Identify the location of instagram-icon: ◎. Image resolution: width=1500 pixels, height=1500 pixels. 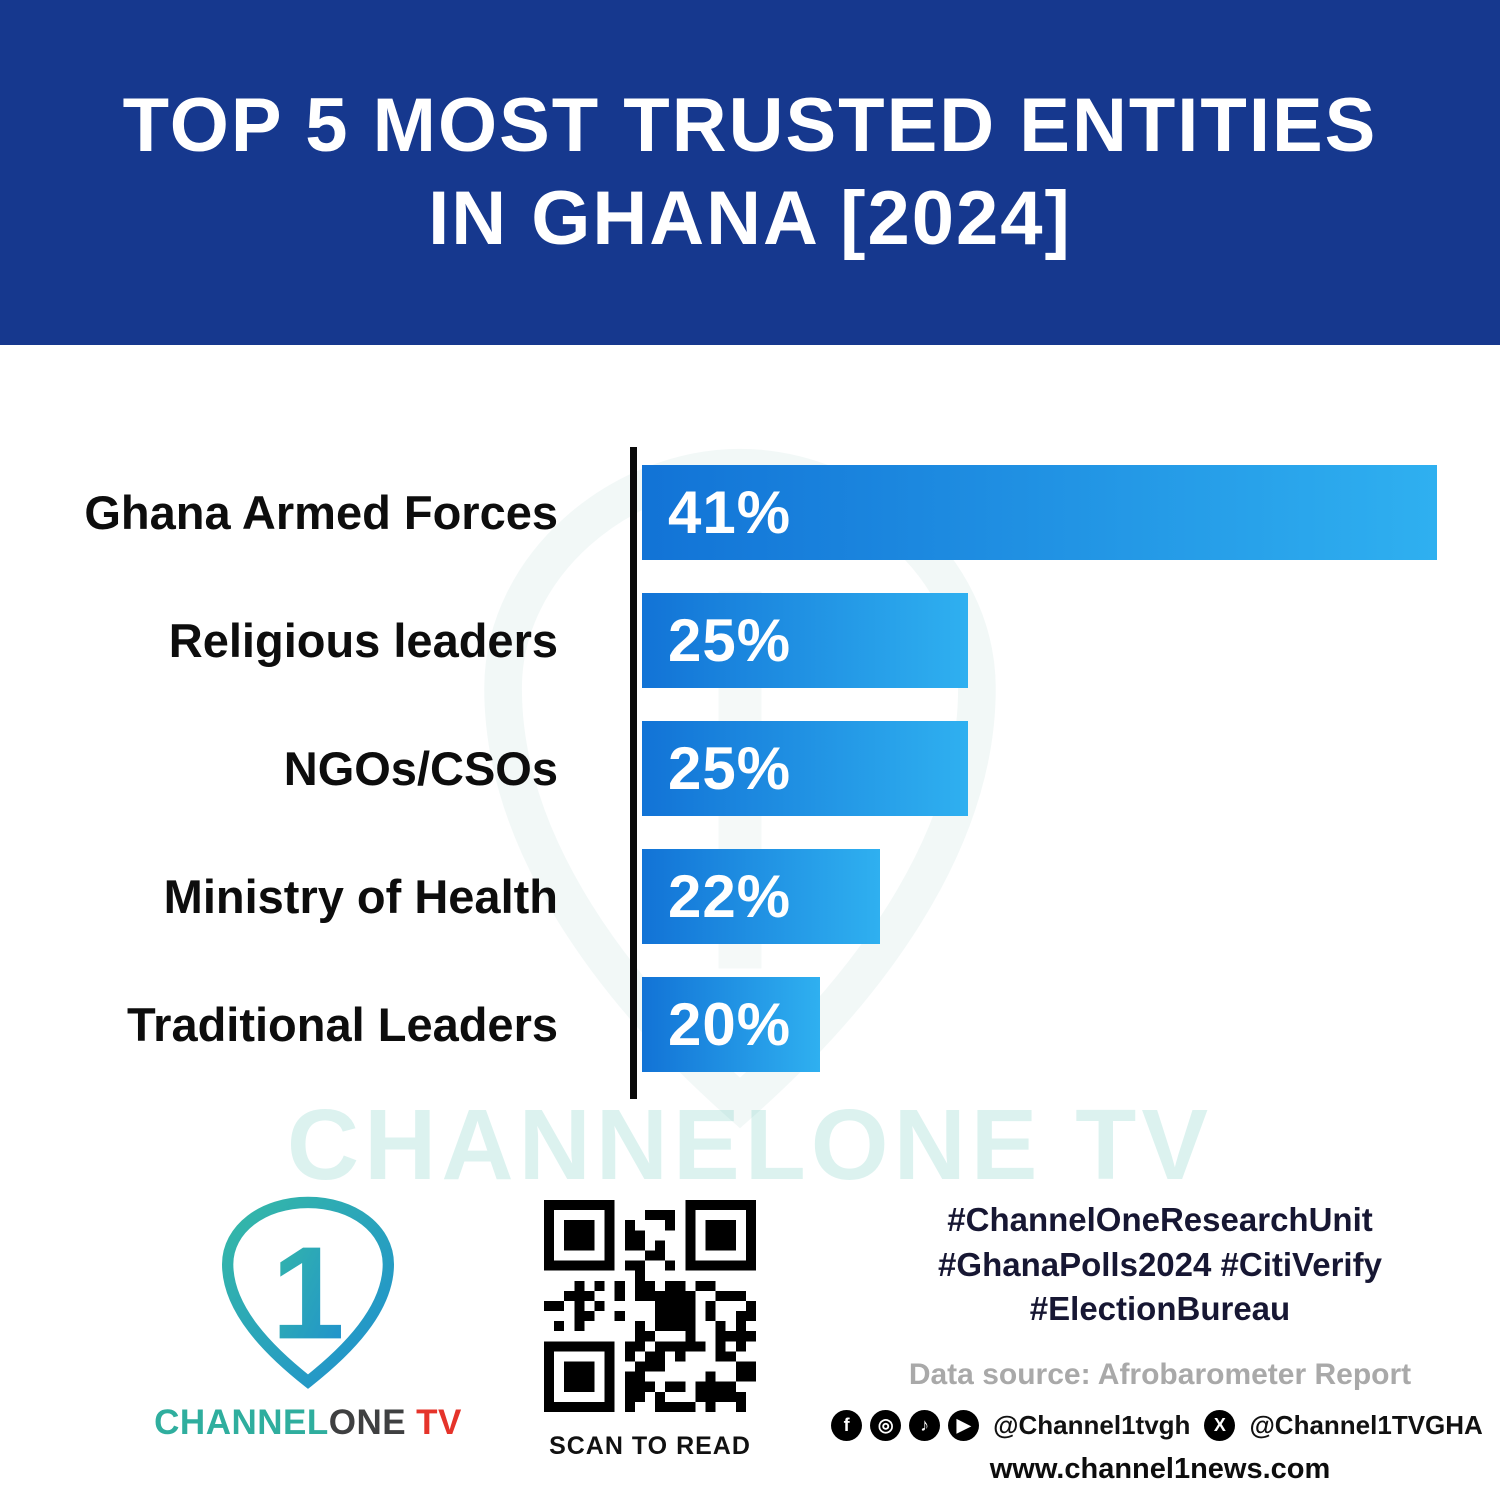
(886, 1425).